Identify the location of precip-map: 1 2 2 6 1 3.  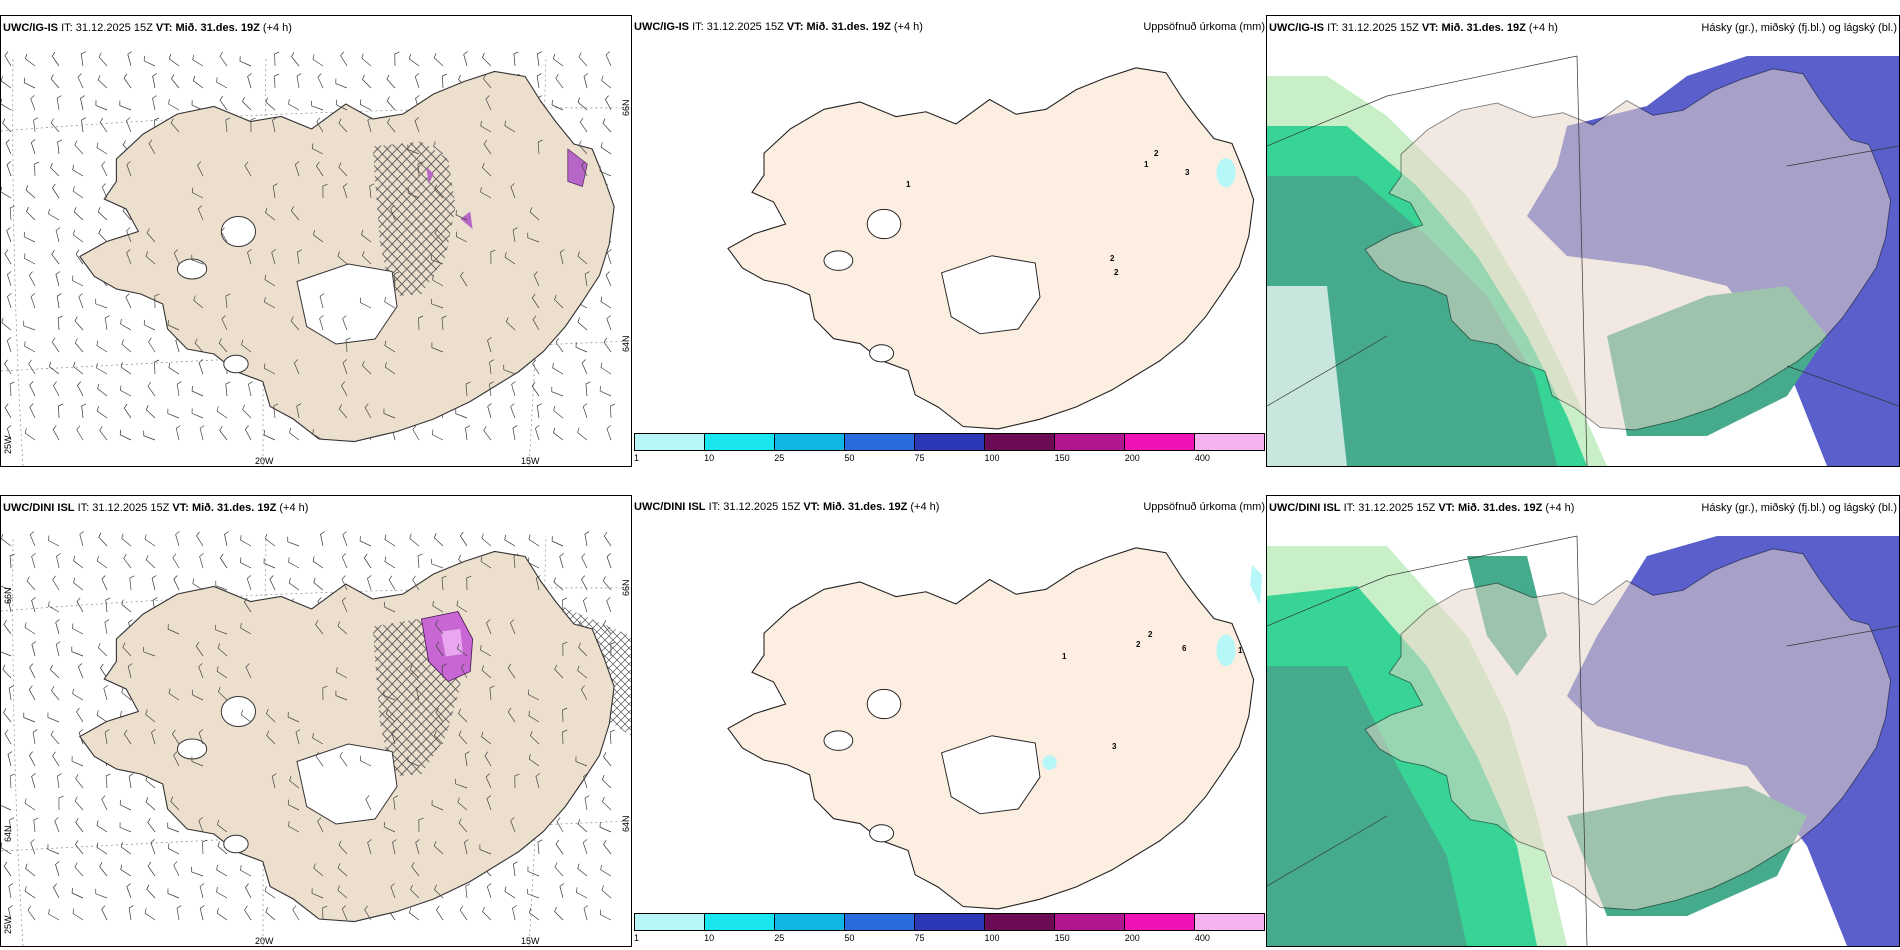
(994, 728).